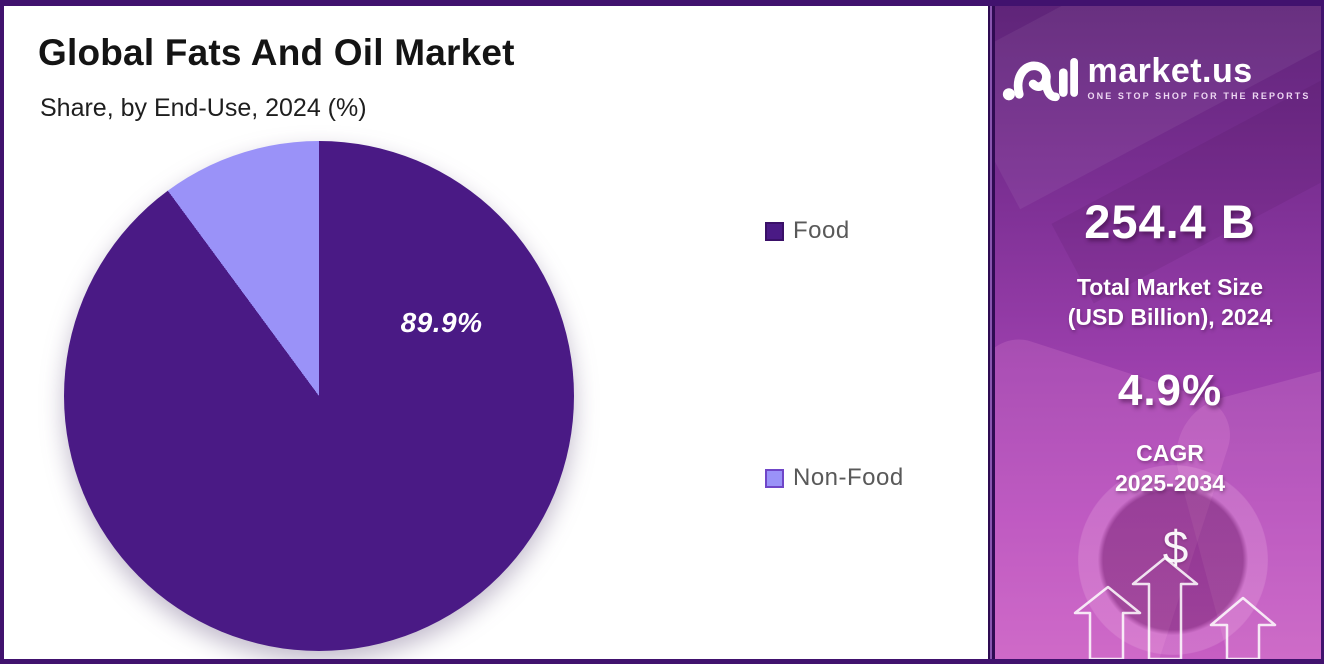 This screenshot has width=1324, height=664. I want to click on legend-item-non-food: Non-Food, so click(834, 478).